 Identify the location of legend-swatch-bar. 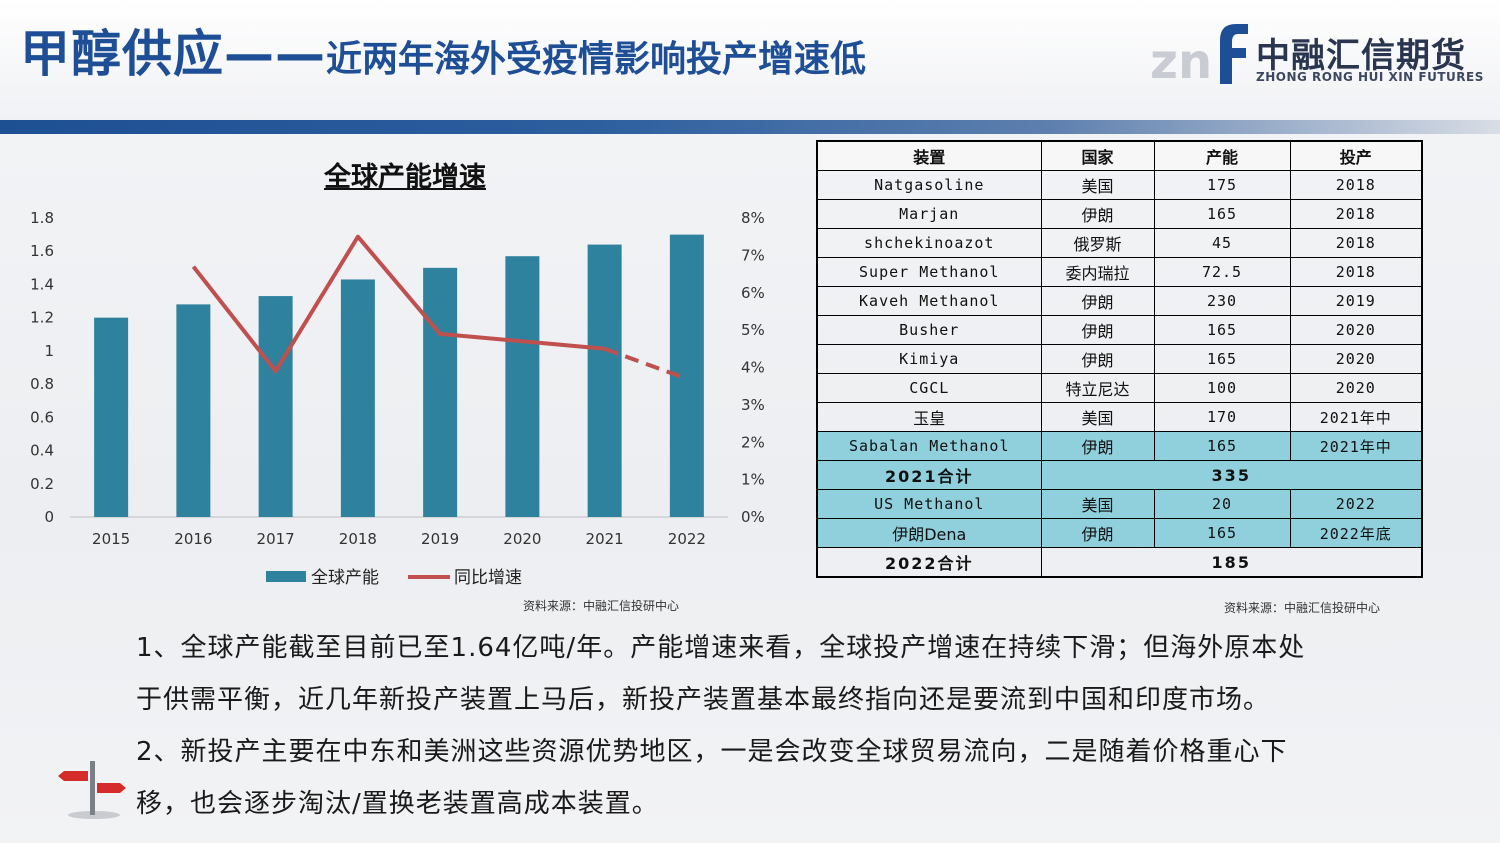
(286, 576).